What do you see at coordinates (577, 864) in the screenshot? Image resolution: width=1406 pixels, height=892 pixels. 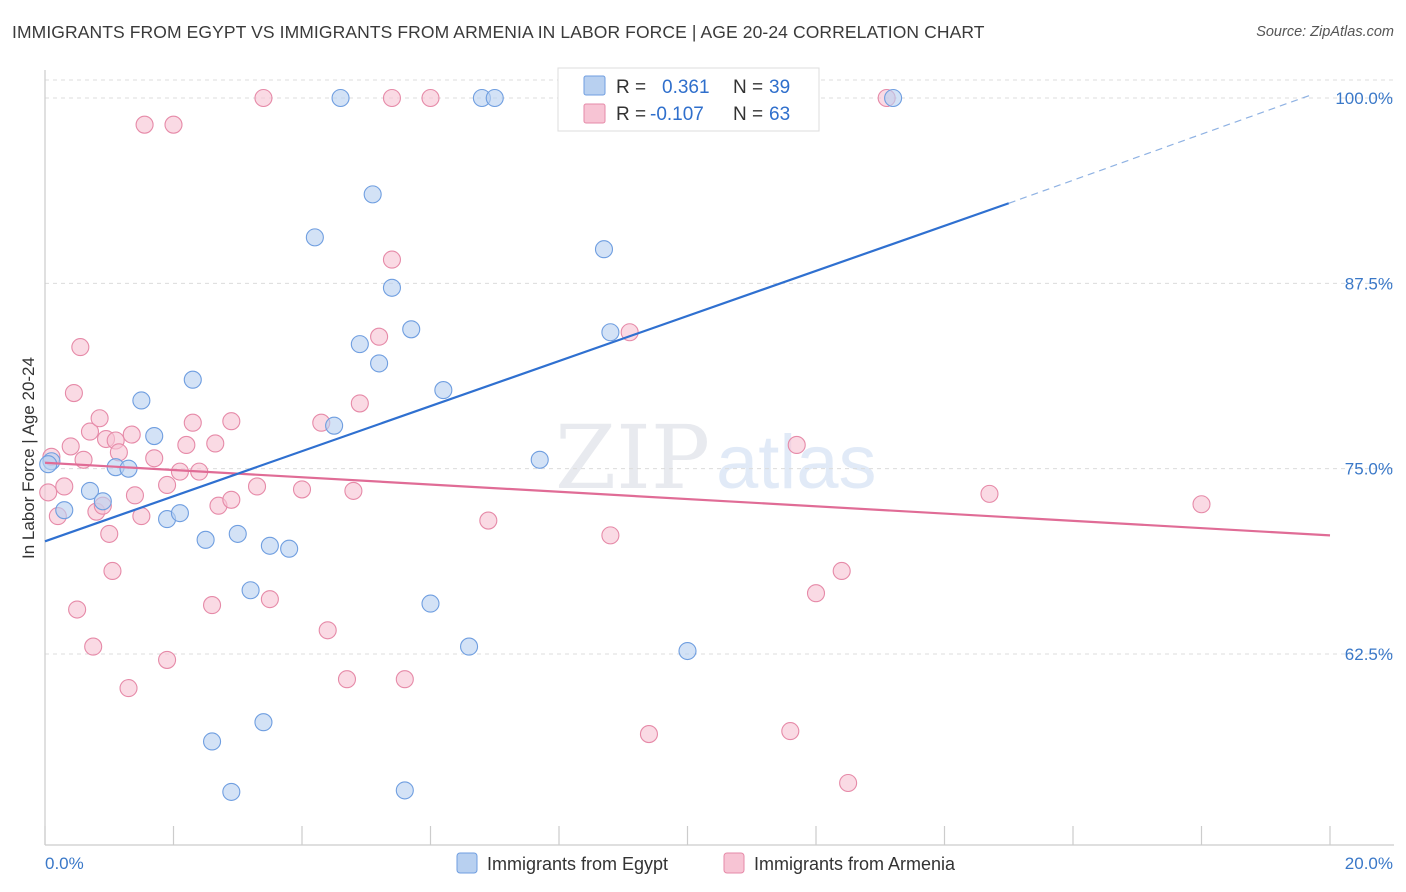 I see `bottom-legend-label-egypt: Immigrants from Egypt` at bounding box center [577, 864].